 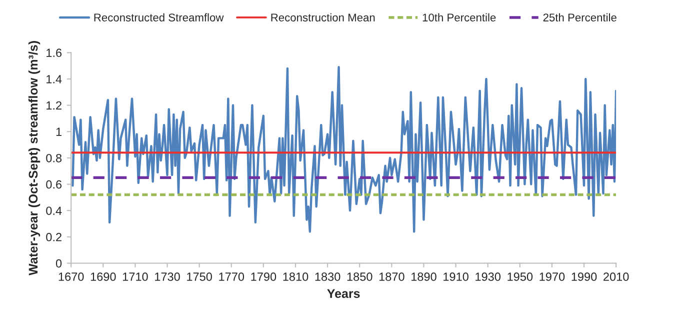 I want to click on y-tick-label: 1.4, so click(x=54, y=79).